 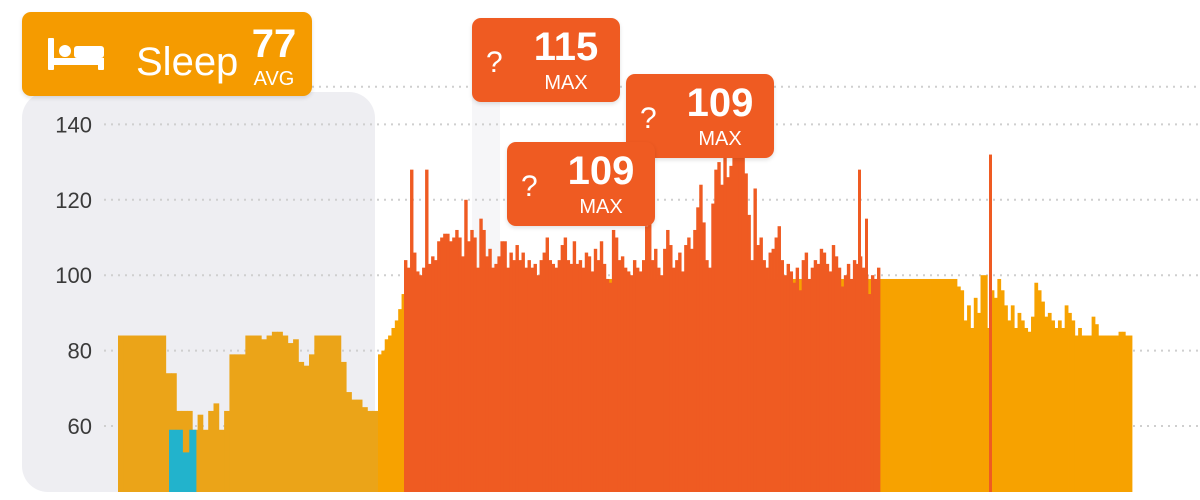 What do you see at coordinates (73, 200) in the screenshot?
I see `y-tick-label: 120` at bounding box center [73, 200].